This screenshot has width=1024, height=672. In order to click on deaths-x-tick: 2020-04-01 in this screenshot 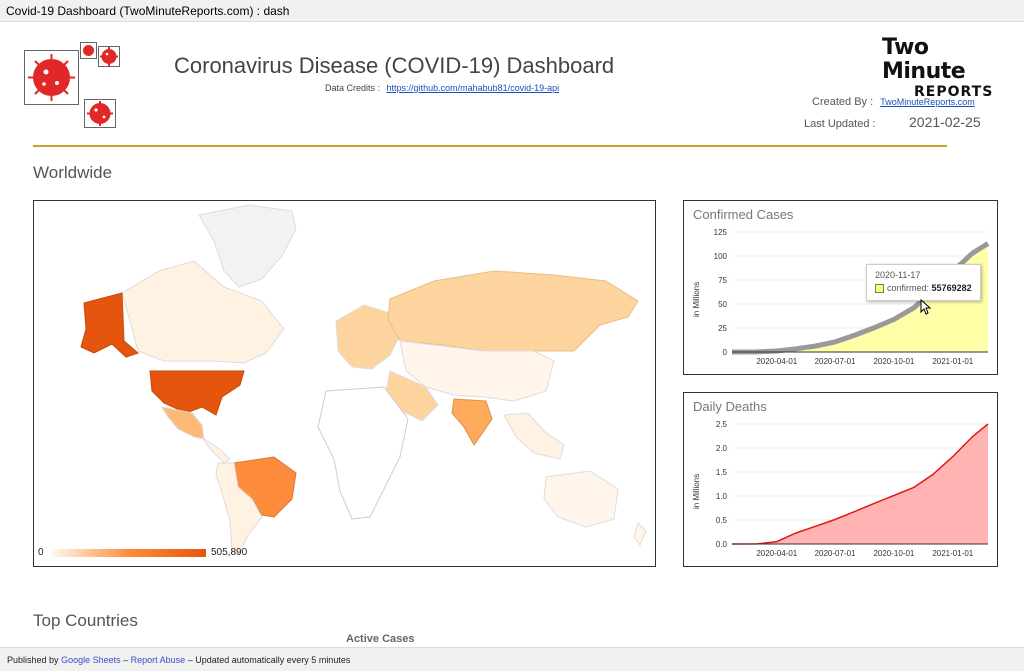, I will do `click(776, 553)`.